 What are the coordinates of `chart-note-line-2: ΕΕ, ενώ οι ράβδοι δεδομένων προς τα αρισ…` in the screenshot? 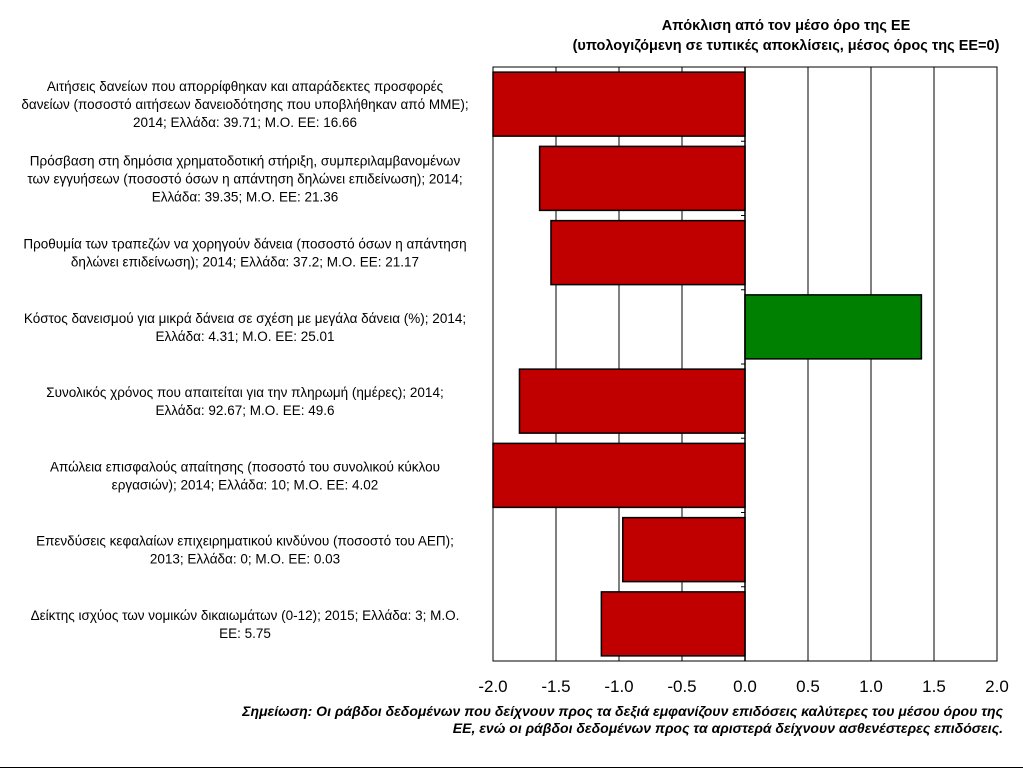 It's located at (727, 728).